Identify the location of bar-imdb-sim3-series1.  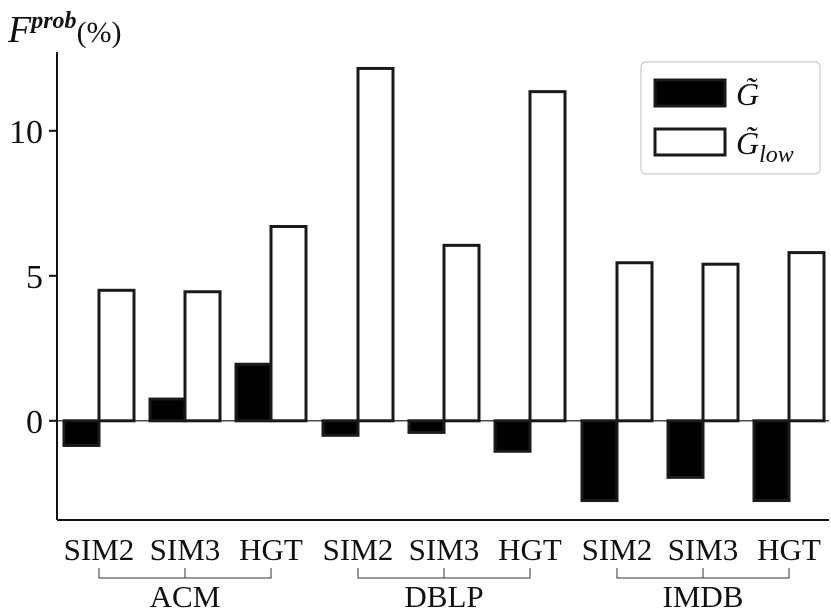
(720, 342).